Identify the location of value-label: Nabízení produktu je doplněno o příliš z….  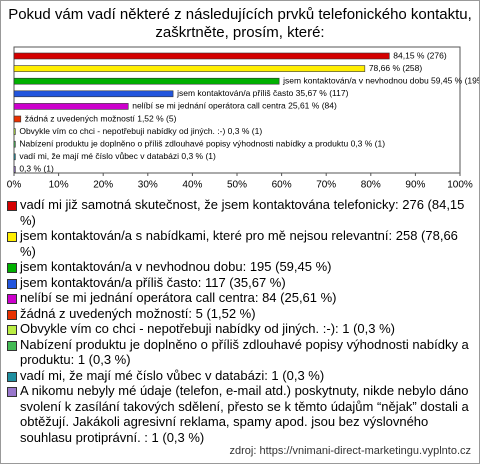
(202, 143).